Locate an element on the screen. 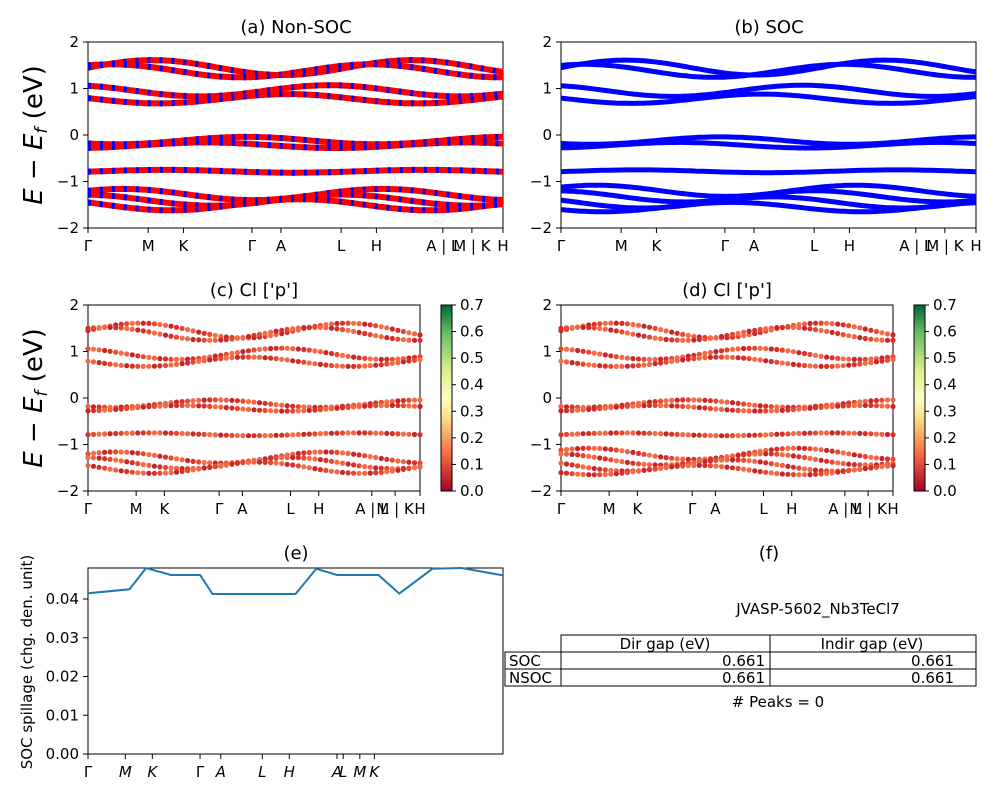 This screenshot has height=800, width=1000. panel-a-xtick-label: H is located at coordinates (376, 246).